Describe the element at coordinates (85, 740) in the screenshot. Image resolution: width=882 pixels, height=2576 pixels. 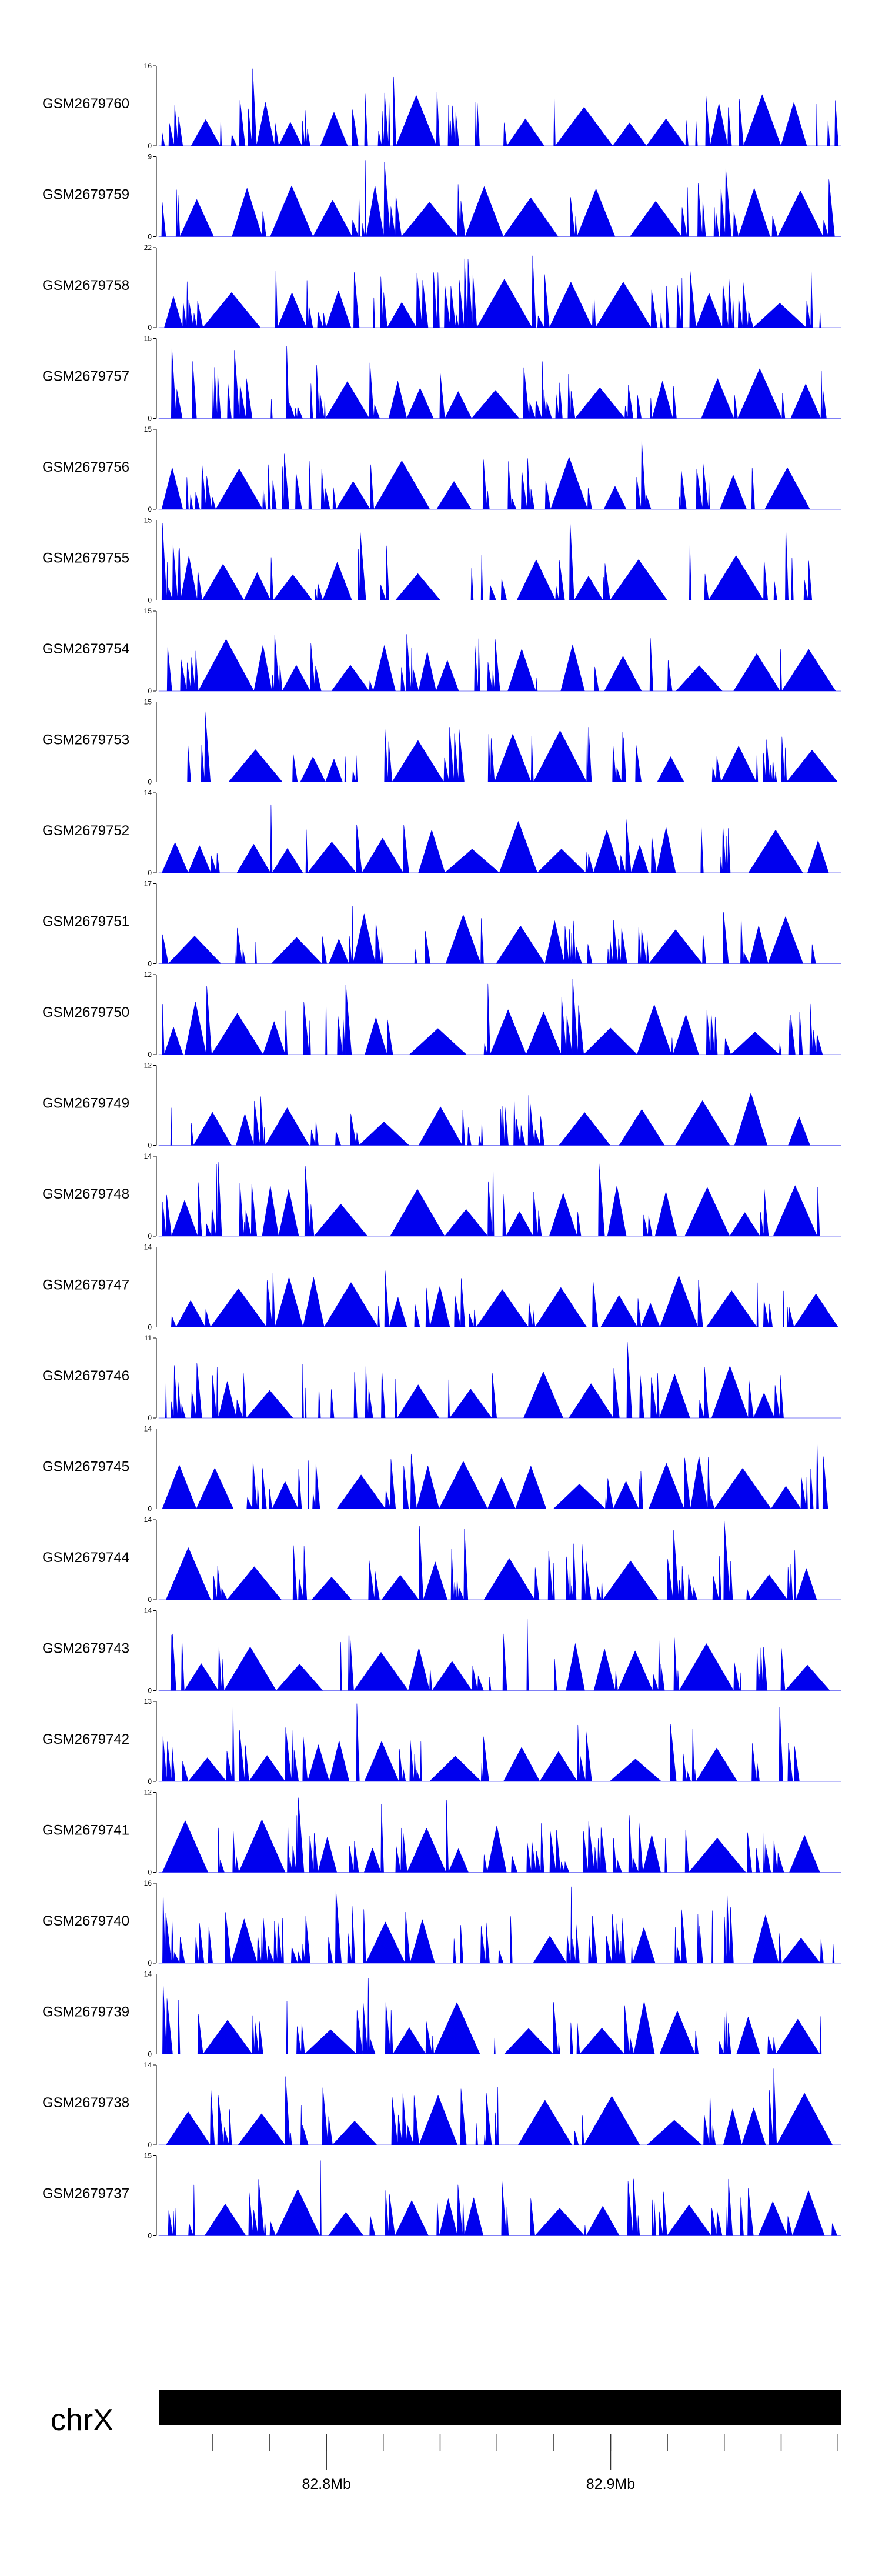
I see `track-label: GSM2679753` at that location.